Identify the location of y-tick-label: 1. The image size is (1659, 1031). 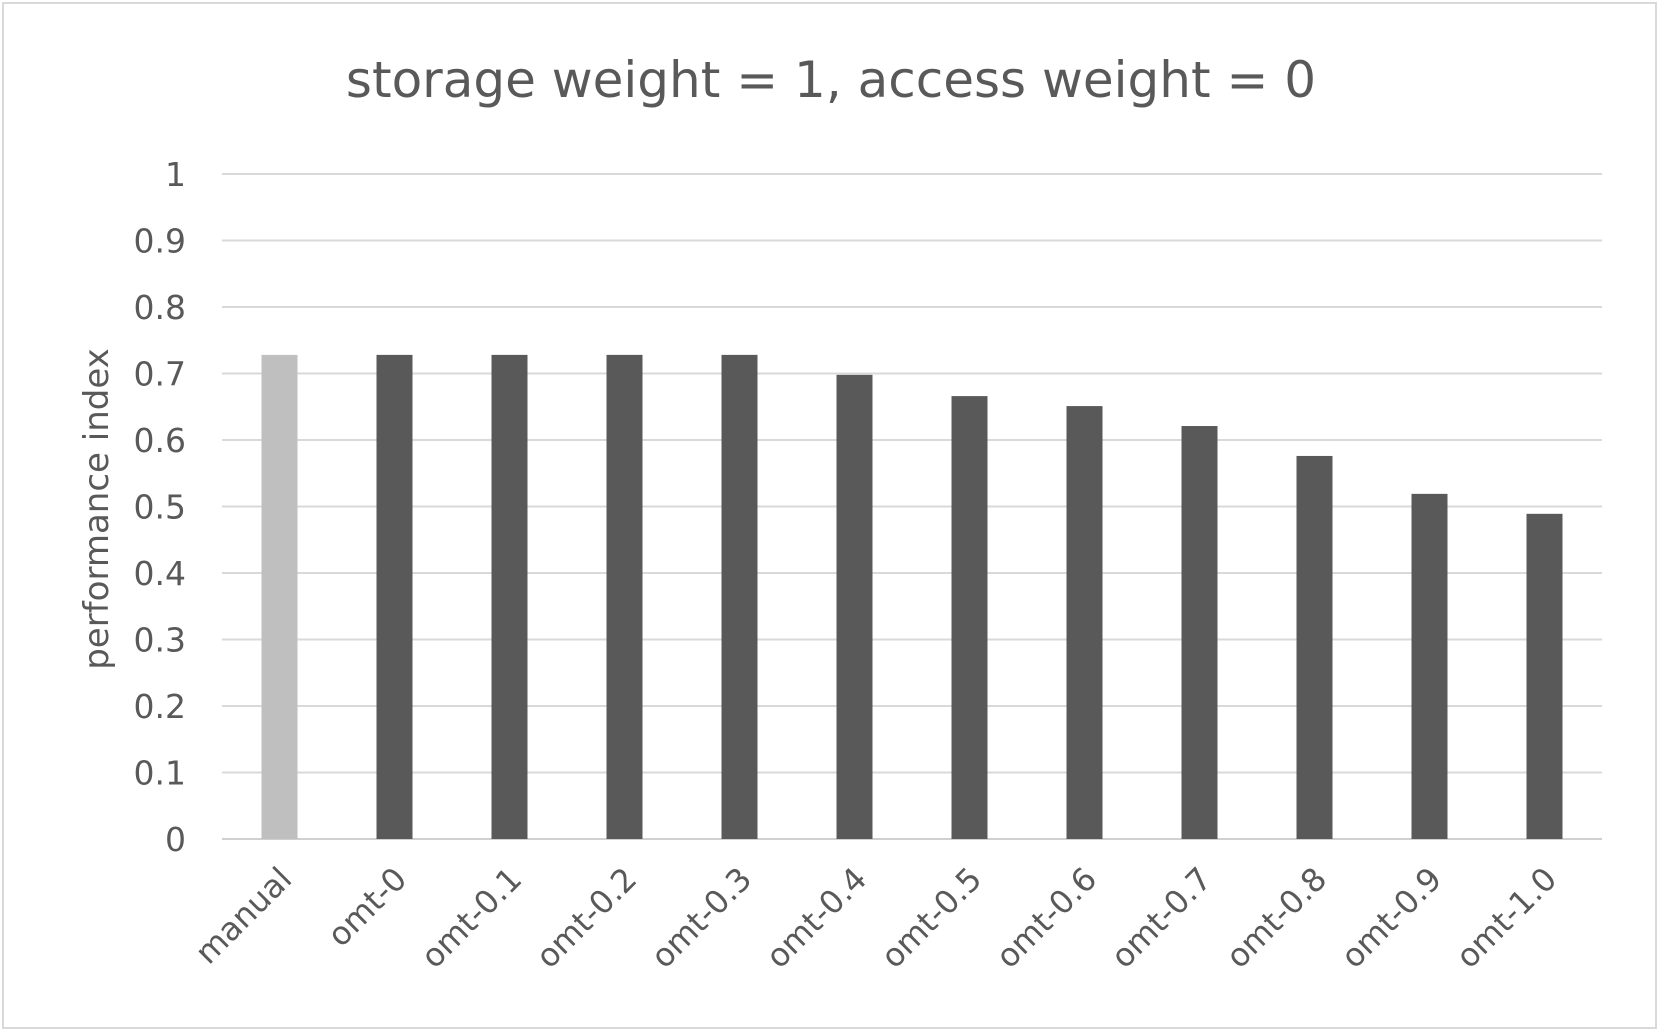
(175, 174).